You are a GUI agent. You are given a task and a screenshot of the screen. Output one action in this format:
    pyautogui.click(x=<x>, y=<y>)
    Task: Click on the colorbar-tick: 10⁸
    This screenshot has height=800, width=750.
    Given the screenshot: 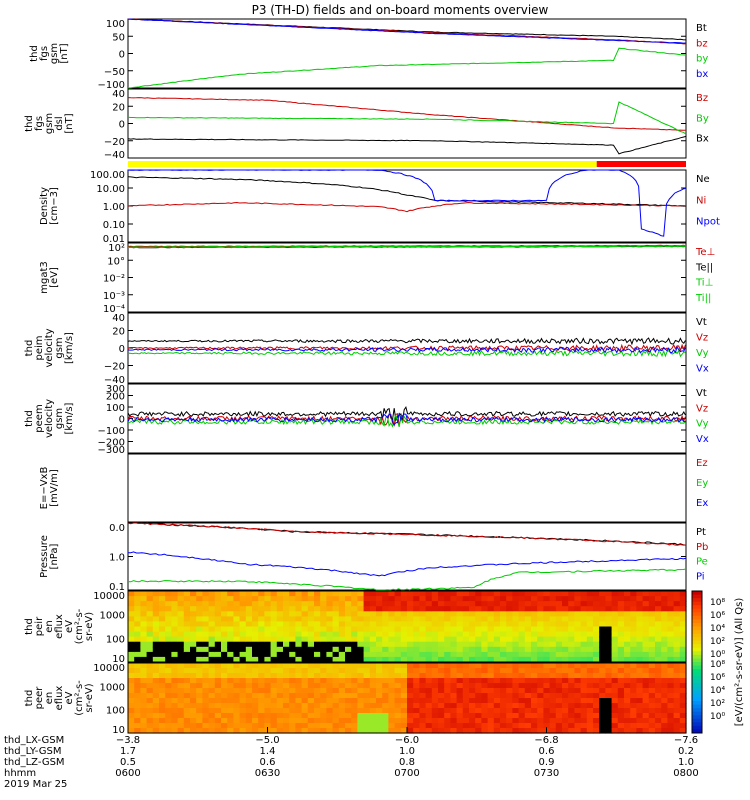 What is the action you would take?
    pyautogui.click(x=717, y=665)
    